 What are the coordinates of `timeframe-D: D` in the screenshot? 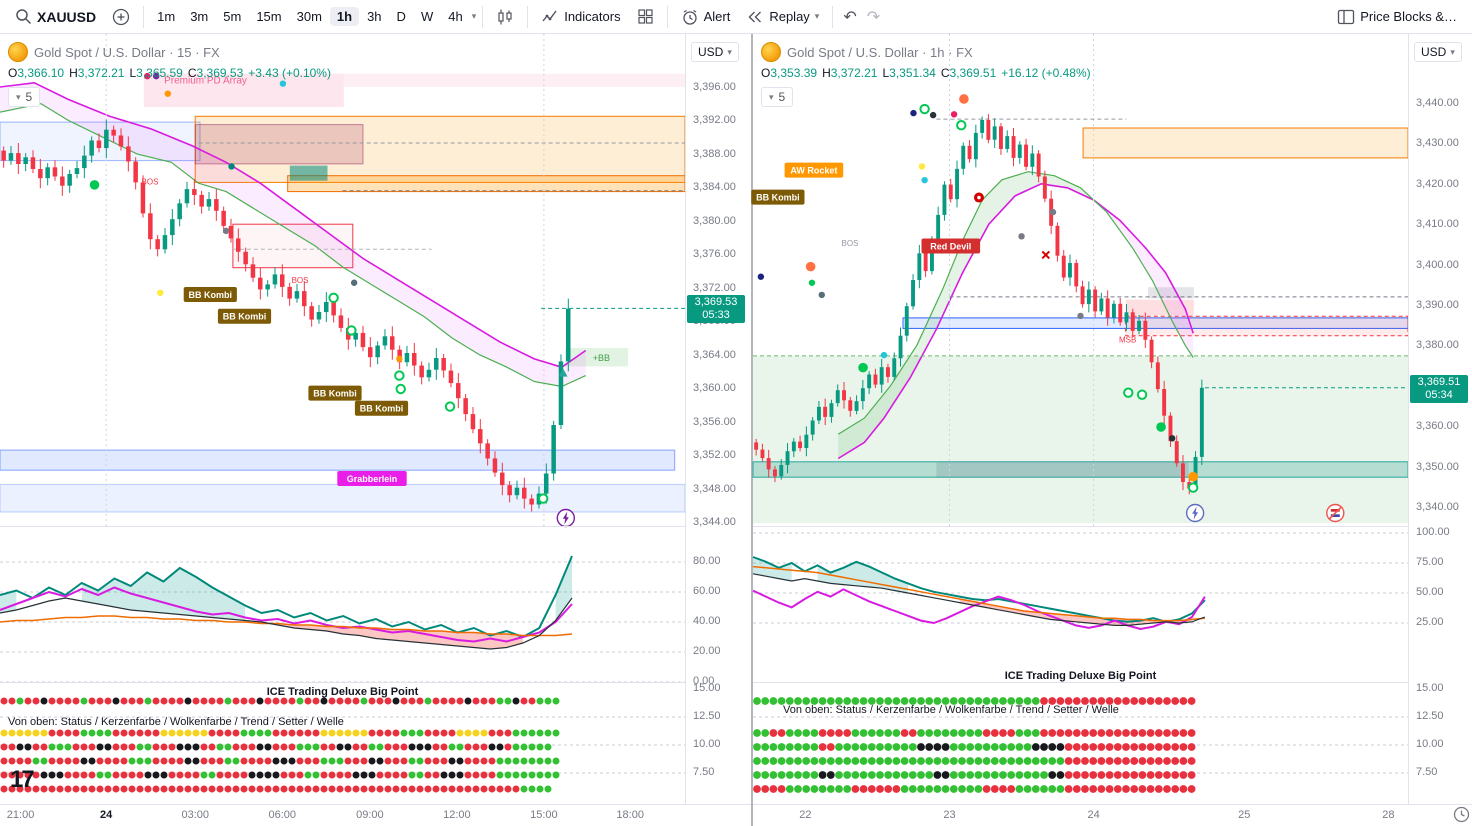 It's located at (401, 16).